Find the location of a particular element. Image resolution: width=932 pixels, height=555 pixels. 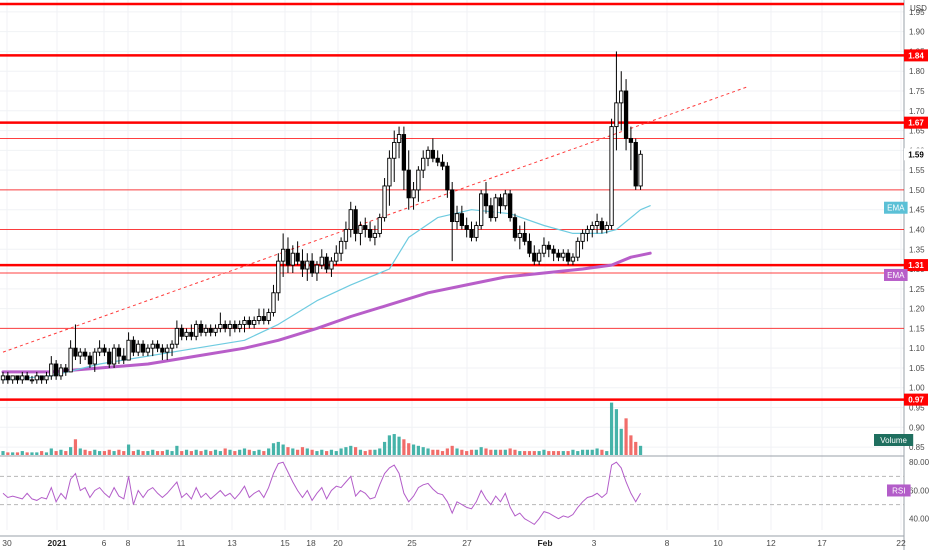

level-badge-text: 1.67 is located at coordinates (916, 123).